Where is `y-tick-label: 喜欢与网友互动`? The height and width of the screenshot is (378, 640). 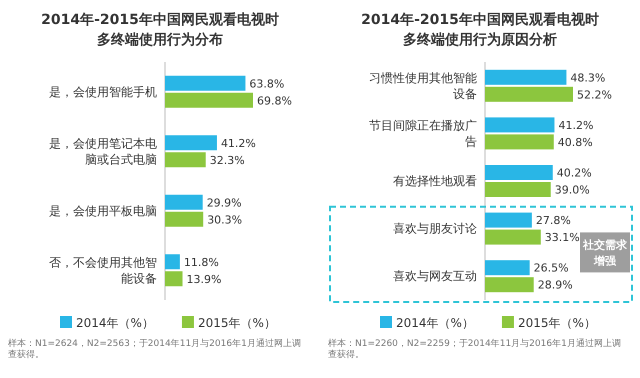
y-tick-label: 喜欢与网友互动 is located at coordinates (435, 276).